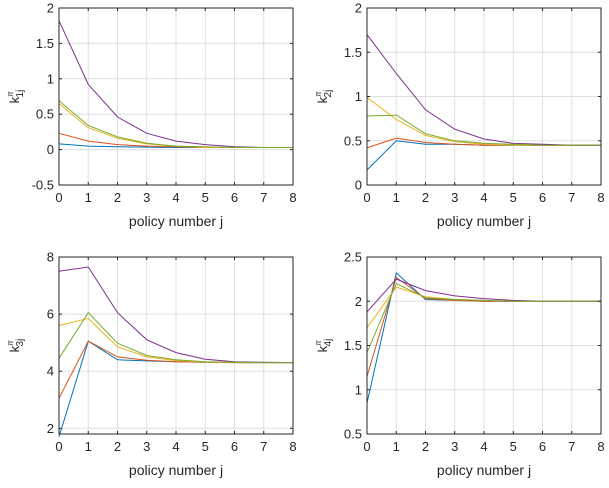  I want to click on y-tick-label: -0.5, so click(43, 185).